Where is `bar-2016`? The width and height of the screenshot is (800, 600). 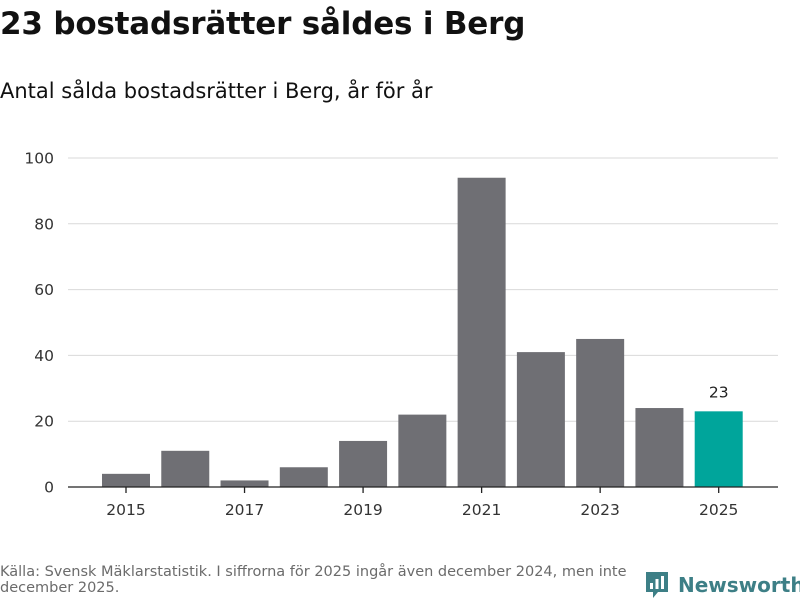 bar-2016 is located at coordinates (185, 468).